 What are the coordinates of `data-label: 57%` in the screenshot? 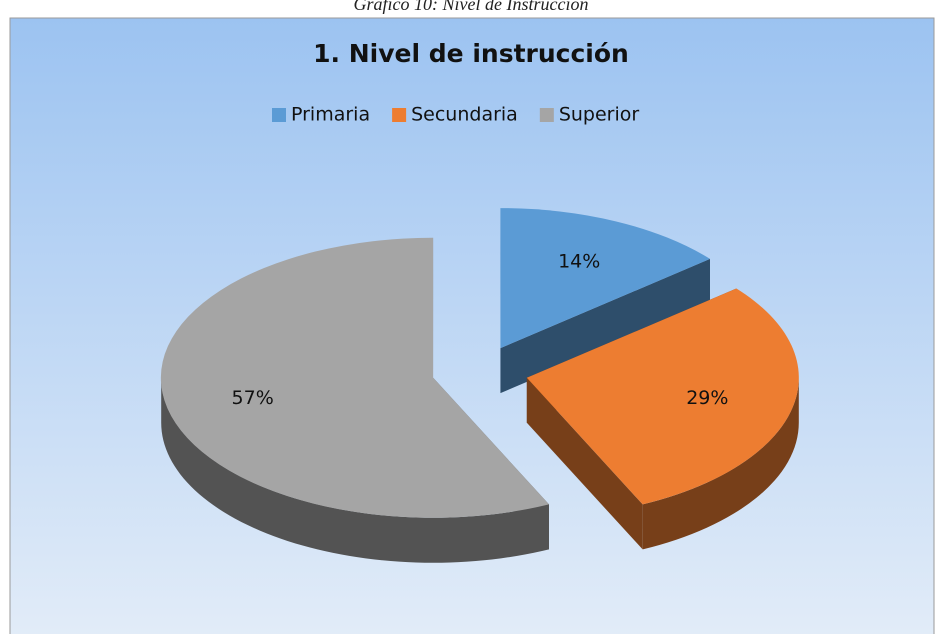 It's located at (253, 398).